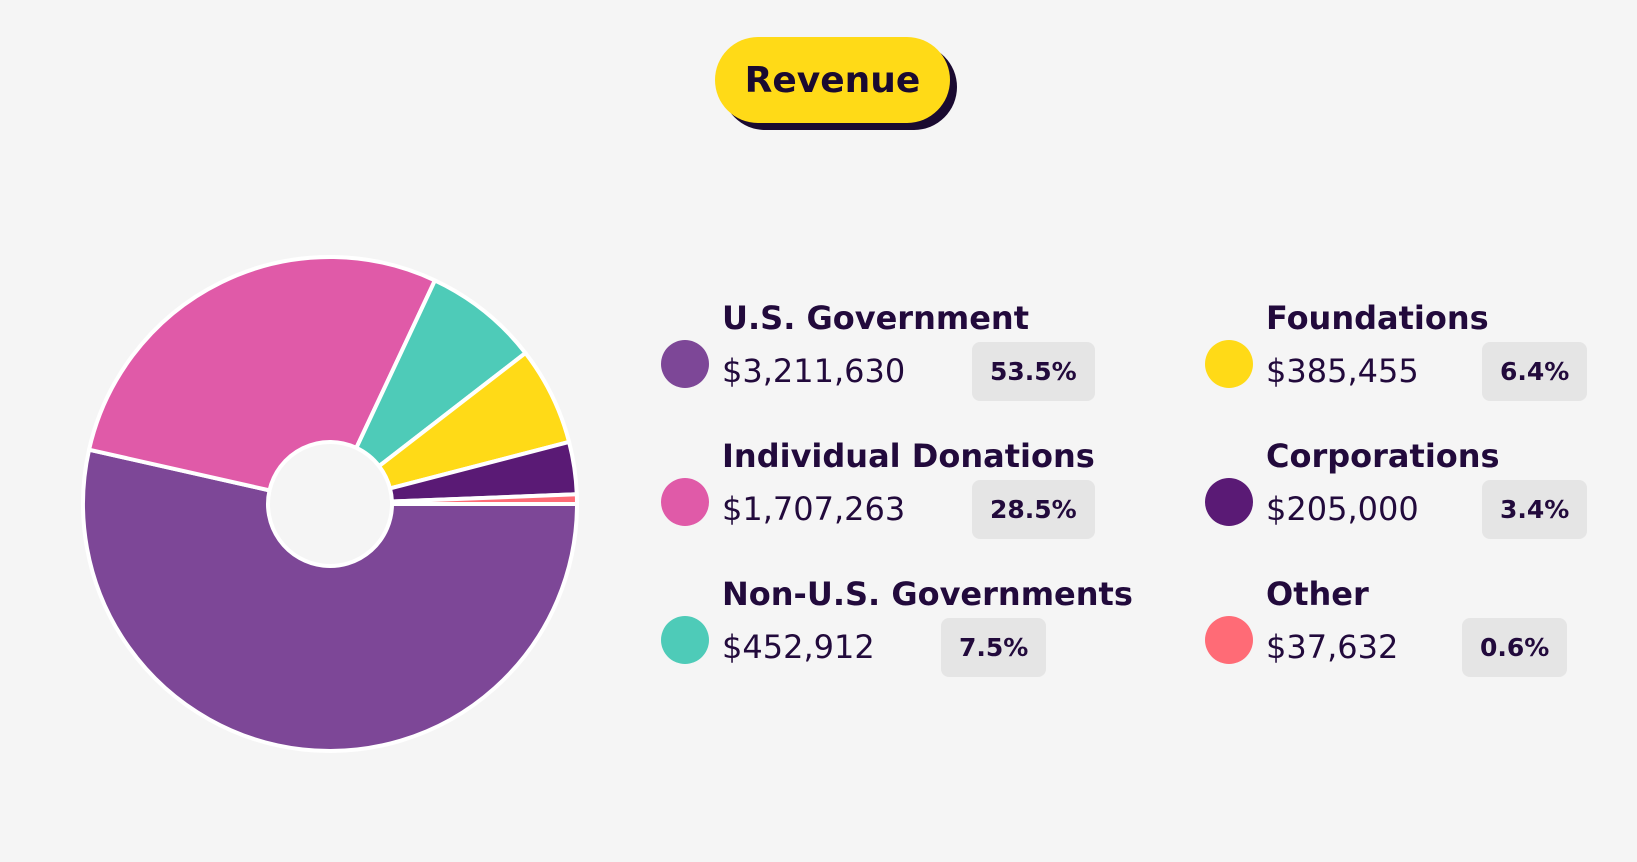 This screenshot has width=1637, height=862. I want to click on pie-slice-other, so click(484, 499).